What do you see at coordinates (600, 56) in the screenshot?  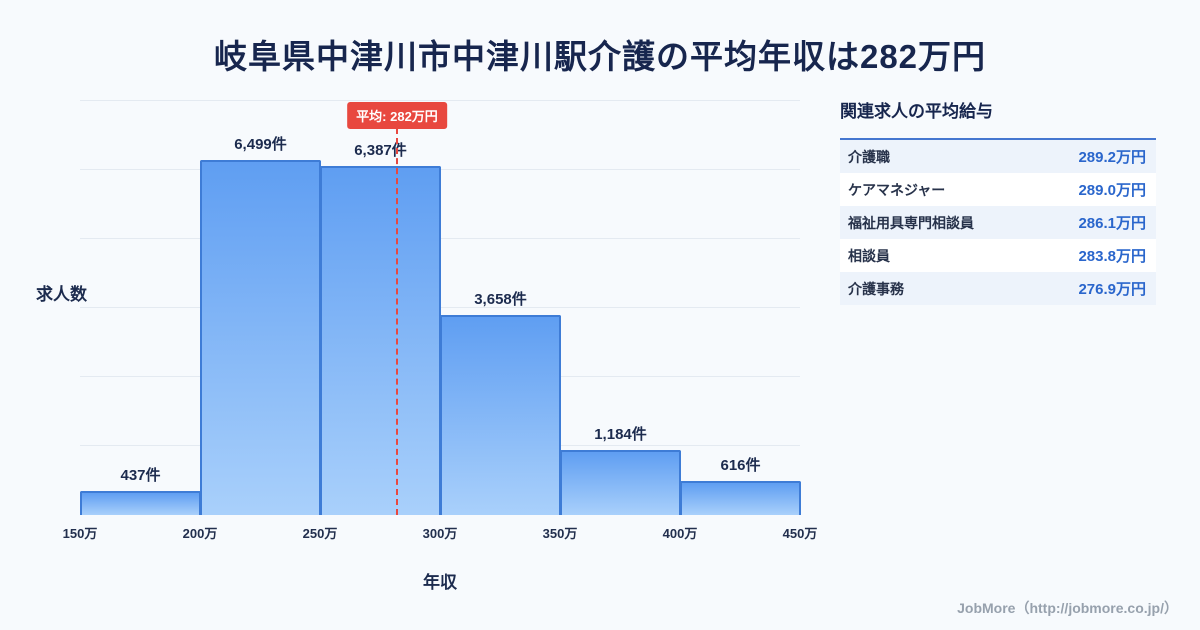 I see `page-title: 岐阜県中津川市中津川駅介護の平均年収は282万円` at bounding box center [600, 56].